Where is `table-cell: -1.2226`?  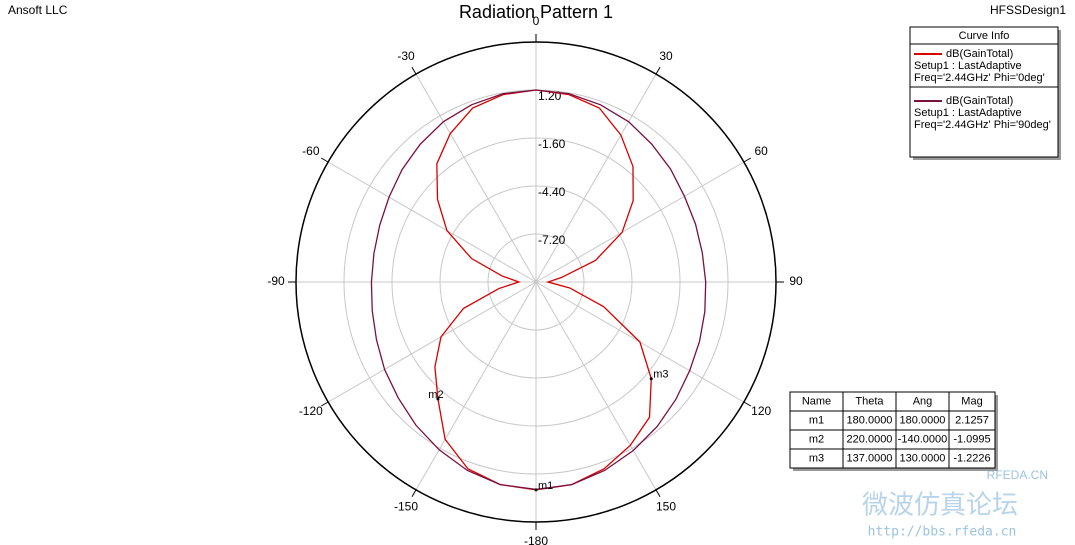 table-cell: -1.2226 is located at coordinates (971, 458).